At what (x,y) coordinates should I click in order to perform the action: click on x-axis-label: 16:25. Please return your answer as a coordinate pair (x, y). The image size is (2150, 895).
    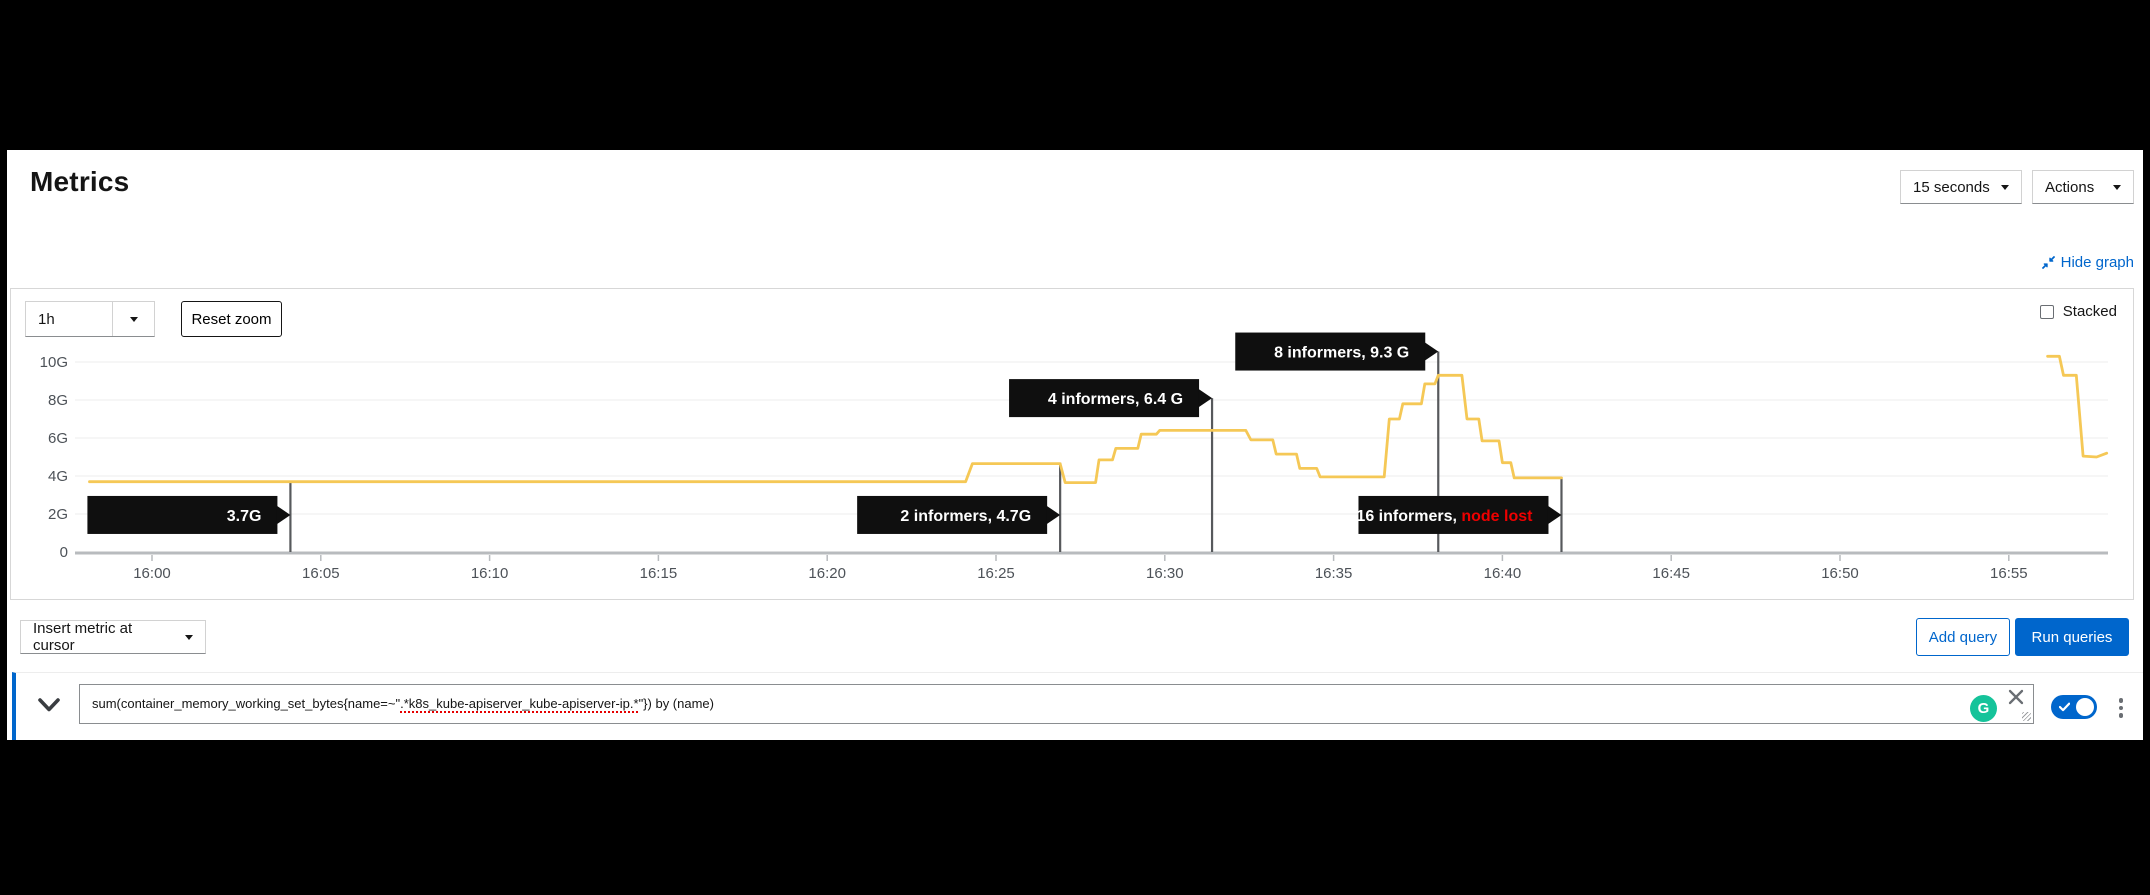
    Looking at the image, I should click on (996, 573).